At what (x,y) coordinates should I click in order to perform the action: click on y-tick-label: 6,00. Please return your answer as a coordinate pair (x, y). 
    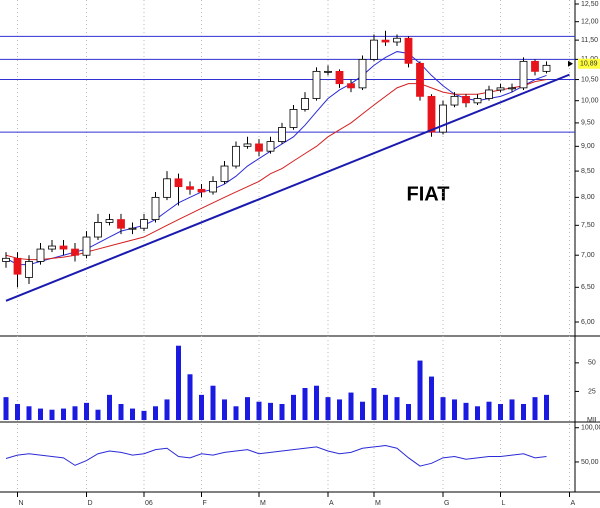
    Looking at the image, I should click on (588, 322).